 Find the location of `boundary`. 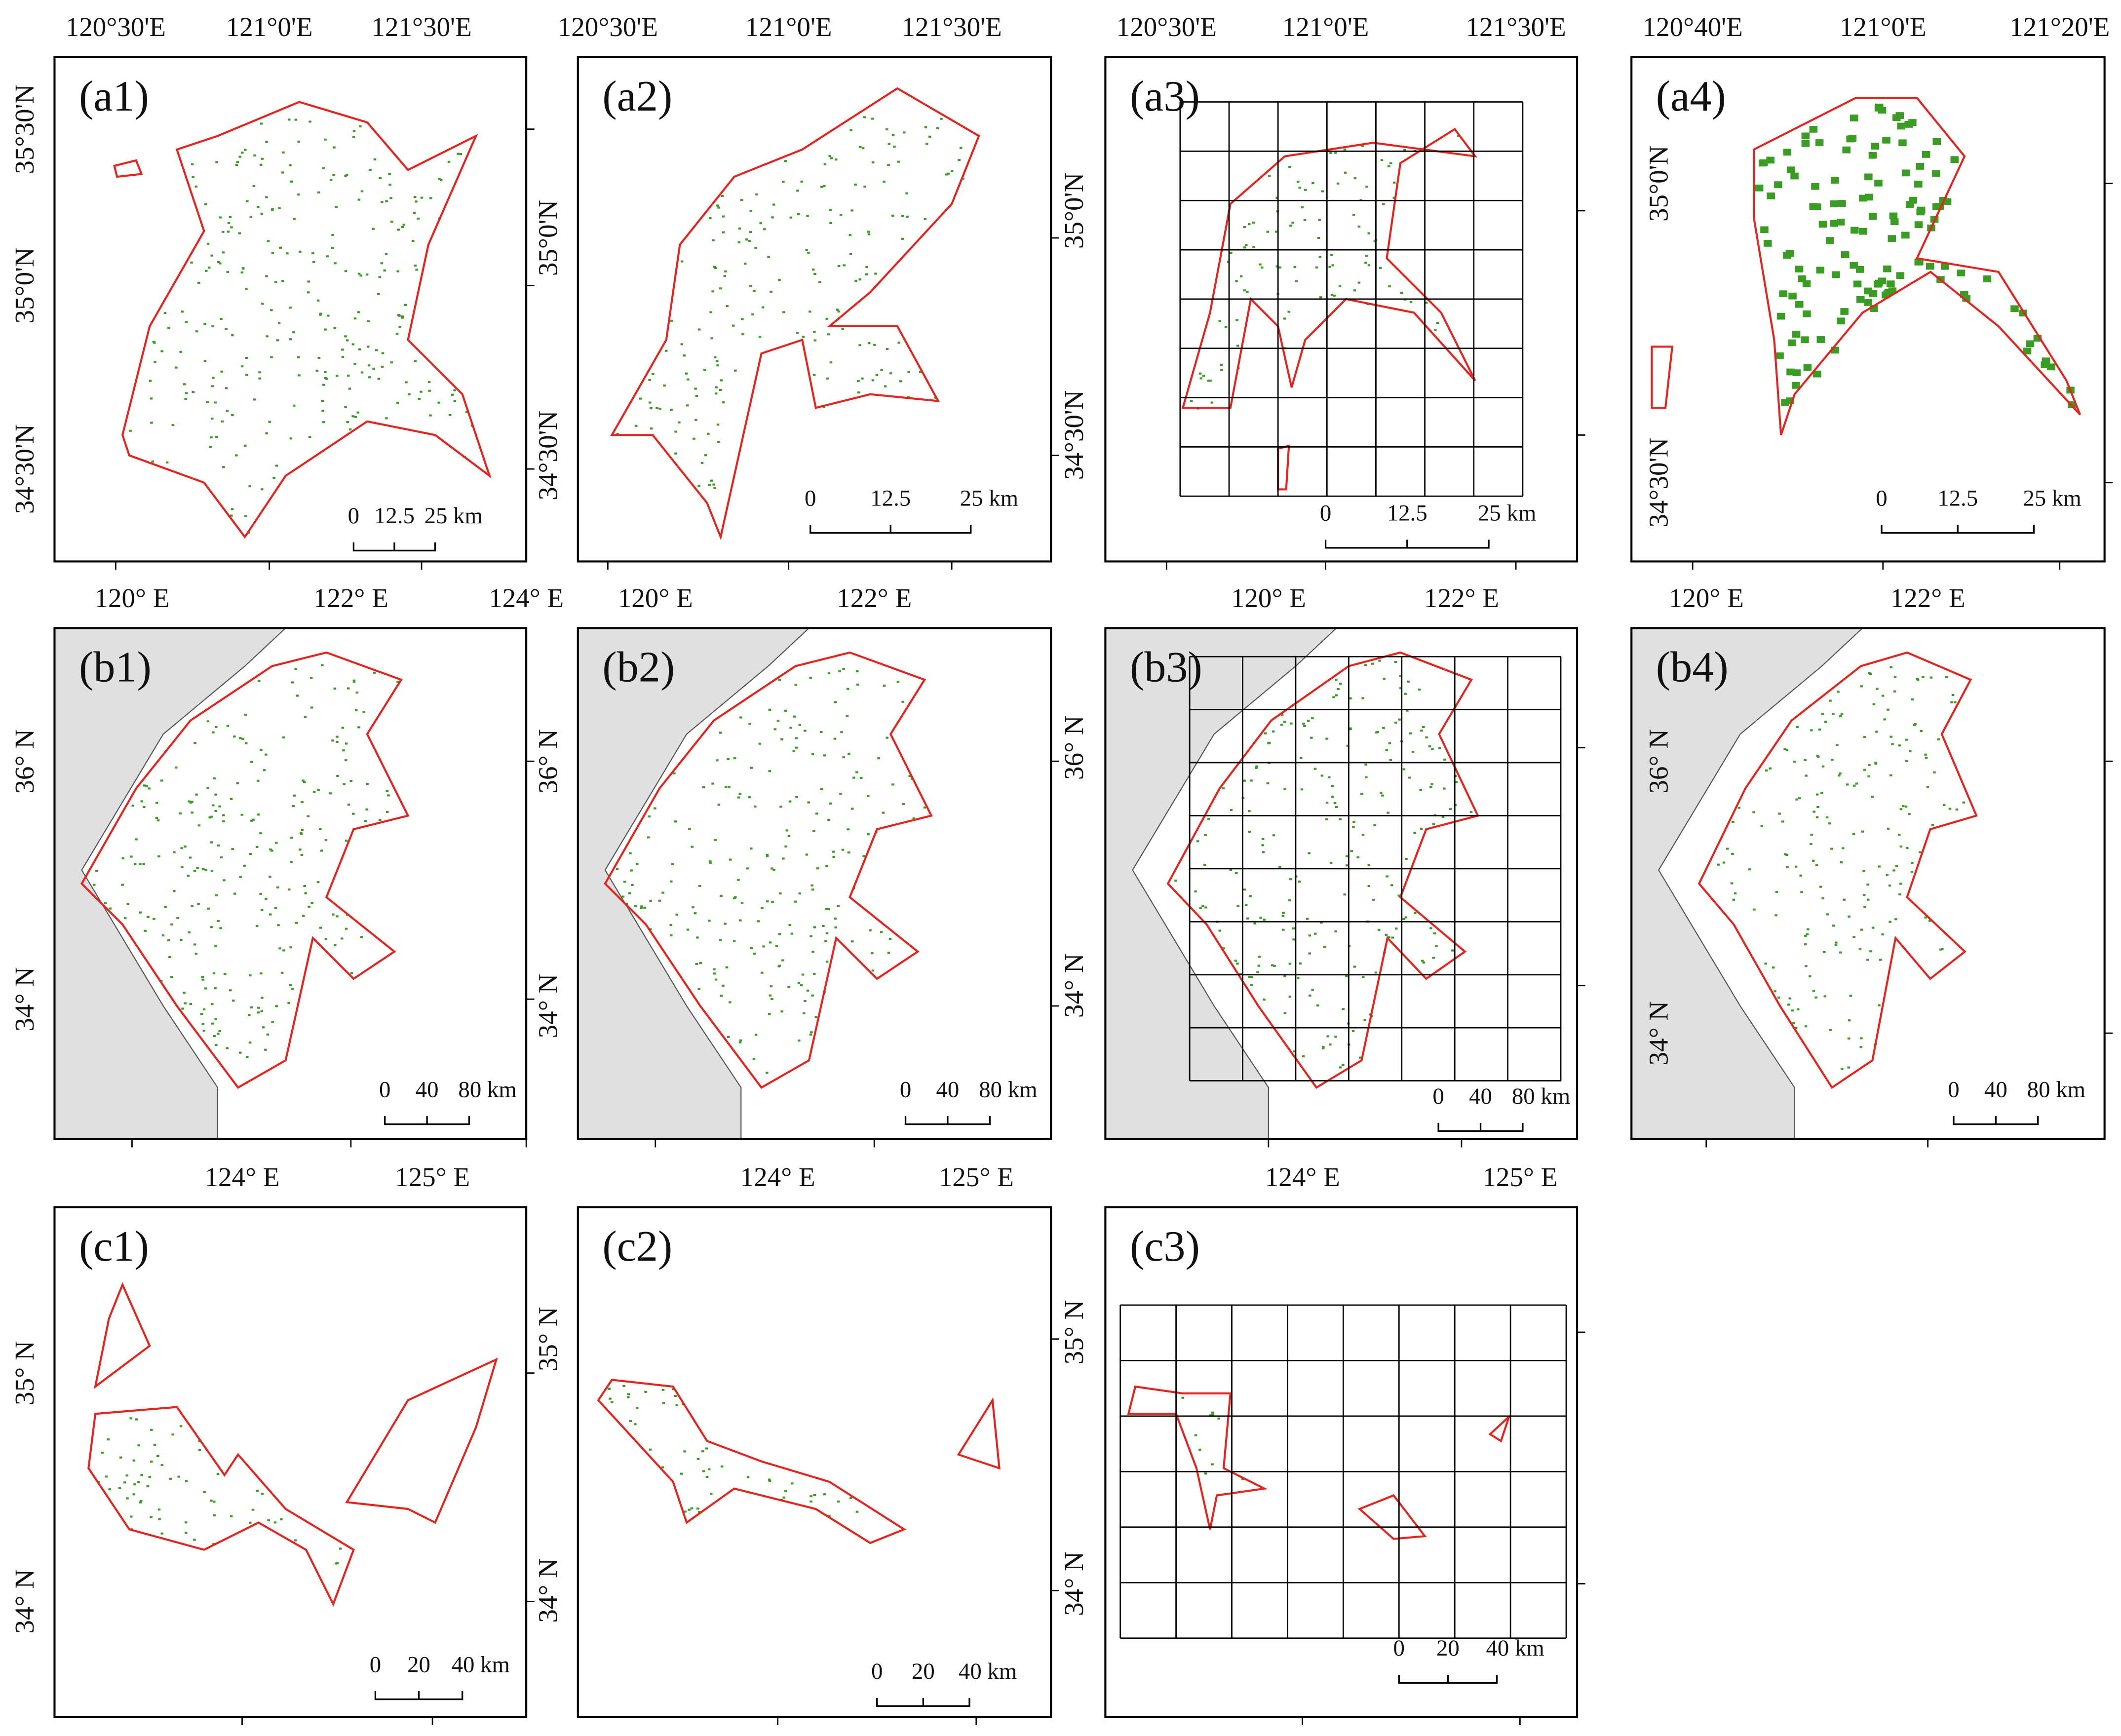

boundary is located at coordinates (1499, 1429).